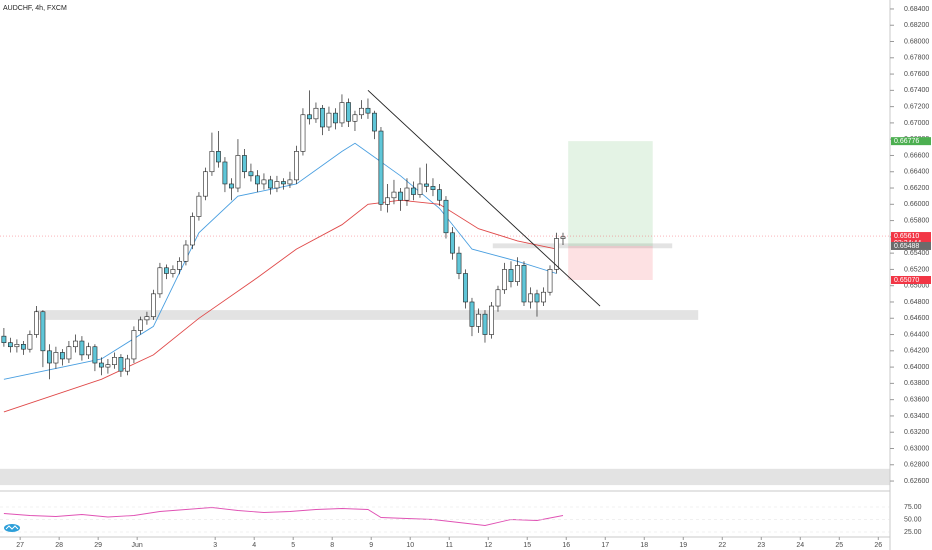  Describe the element at coordinates (722, 545) in the screenshot. I see `x-tick-label: 22` at that location.